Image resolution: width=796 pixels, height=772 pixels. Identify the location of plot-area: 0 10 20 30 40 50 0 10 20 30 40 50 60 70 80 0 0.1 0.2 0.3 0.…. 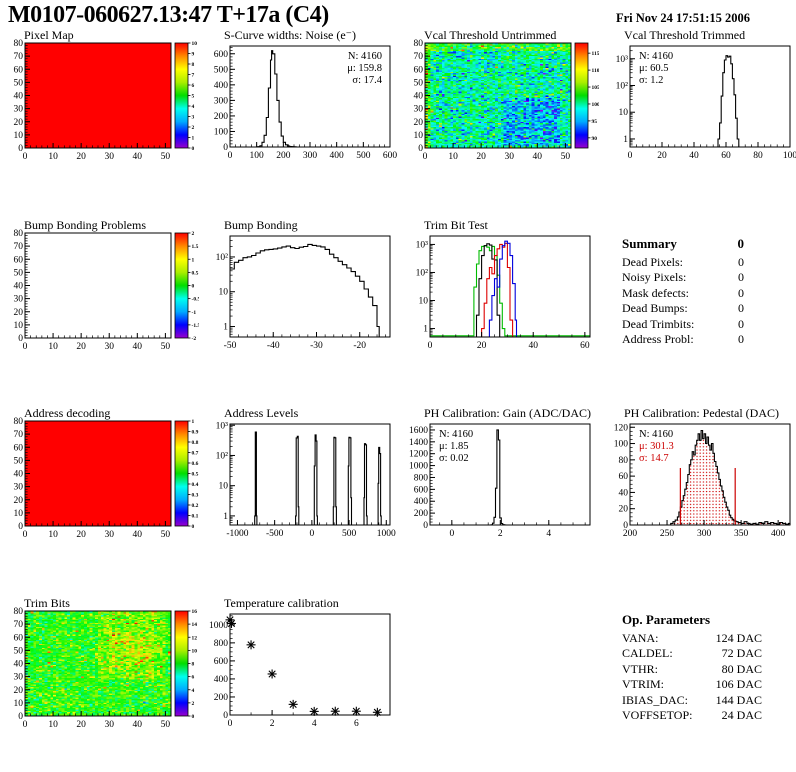
(99, 485).